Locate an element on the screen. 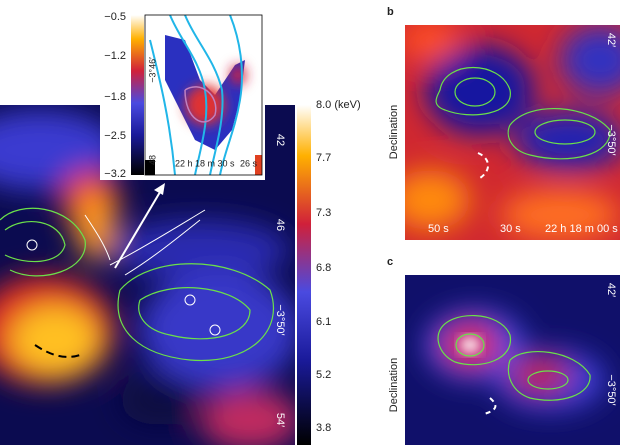  colorbar-tick: 7.7 is located at coordinates (323, 158).